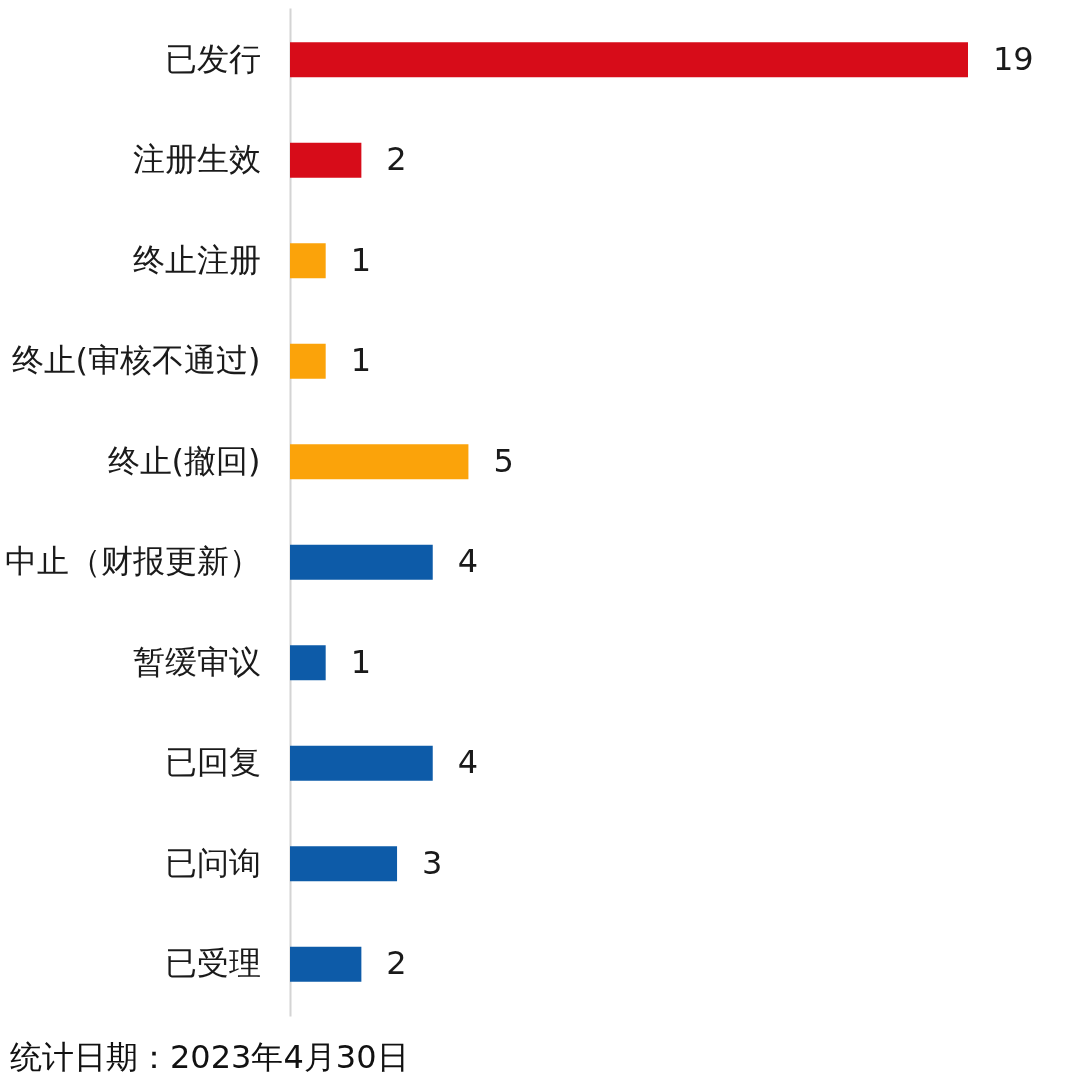 Image resolution: width=1080 pixels, height=1092 pixels. What do you see at coordinates (212, 58) in the screenshot?
I see `y-tick-label: 已发行` at bounding box center [212, 58].